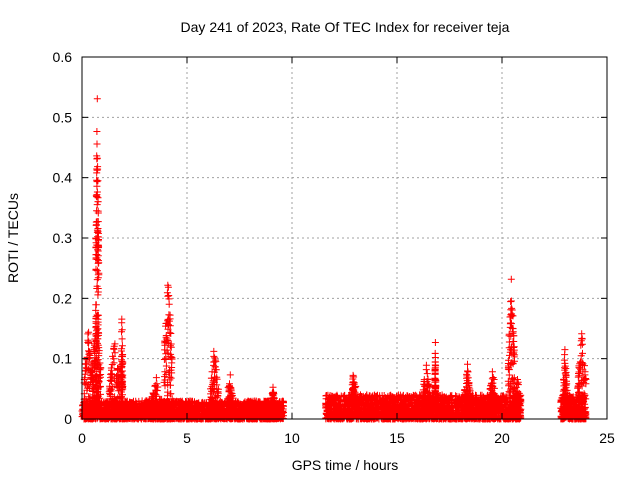  What do you see at coordinates (13, 238) in the screenshot?
I see `y-axis-label: ROTI / TECUs` at bounding box center [13, 238].